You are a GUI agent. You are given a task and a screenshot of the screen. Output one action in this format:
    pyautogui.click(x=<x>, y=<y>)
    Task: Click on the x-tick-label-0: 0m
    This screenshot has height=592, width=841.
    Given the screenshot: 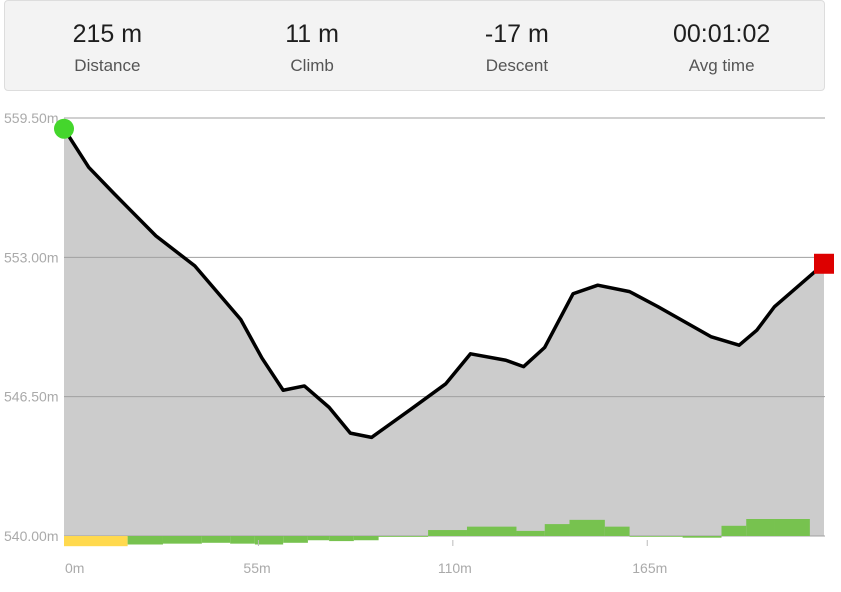 What is the action you would take?
    pyautogui.click(x=74, y=568)
    